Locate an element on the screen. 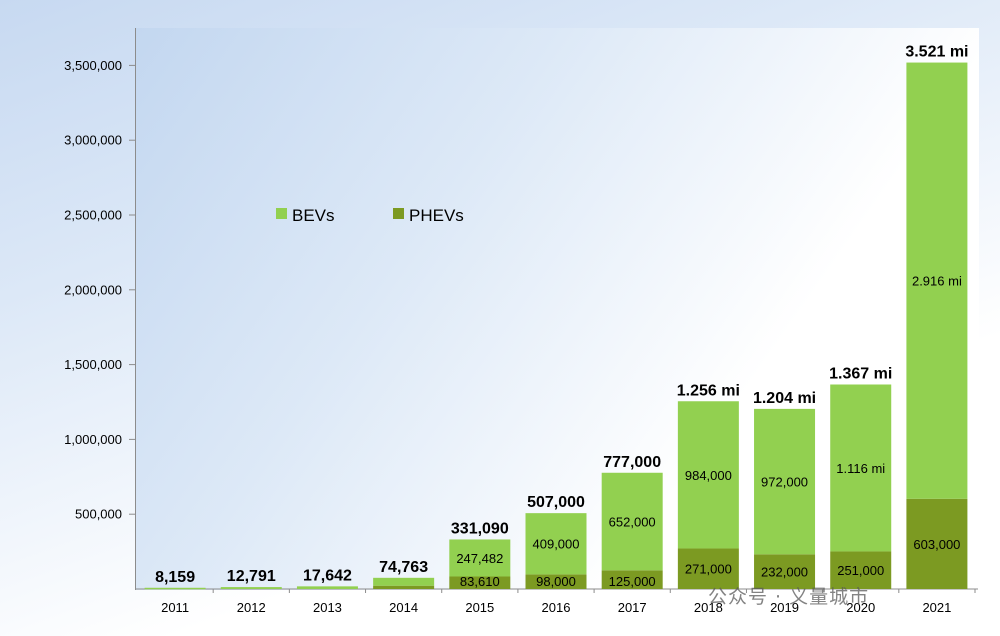  bev-value-label: 652,000 is located at coordinates (632, 522).